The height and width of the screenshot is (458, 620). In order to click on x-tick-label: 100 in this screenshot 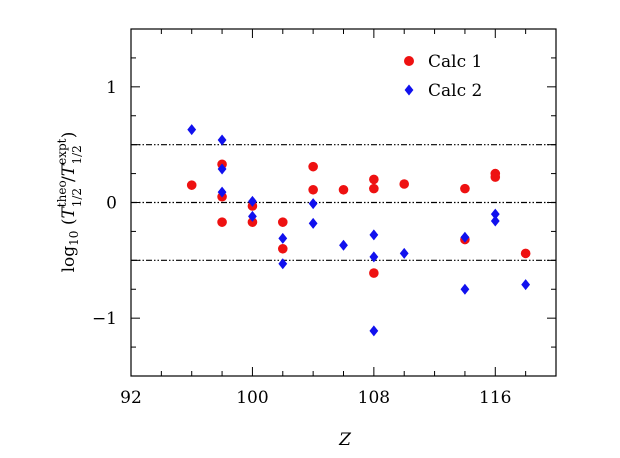, I will do `click(252, 398)`.